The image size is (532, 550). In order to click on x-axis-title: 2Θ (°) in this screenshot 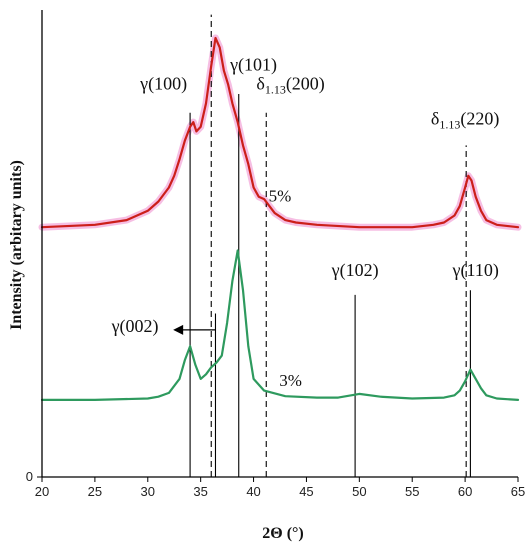, I will do `click(283, 533)`.